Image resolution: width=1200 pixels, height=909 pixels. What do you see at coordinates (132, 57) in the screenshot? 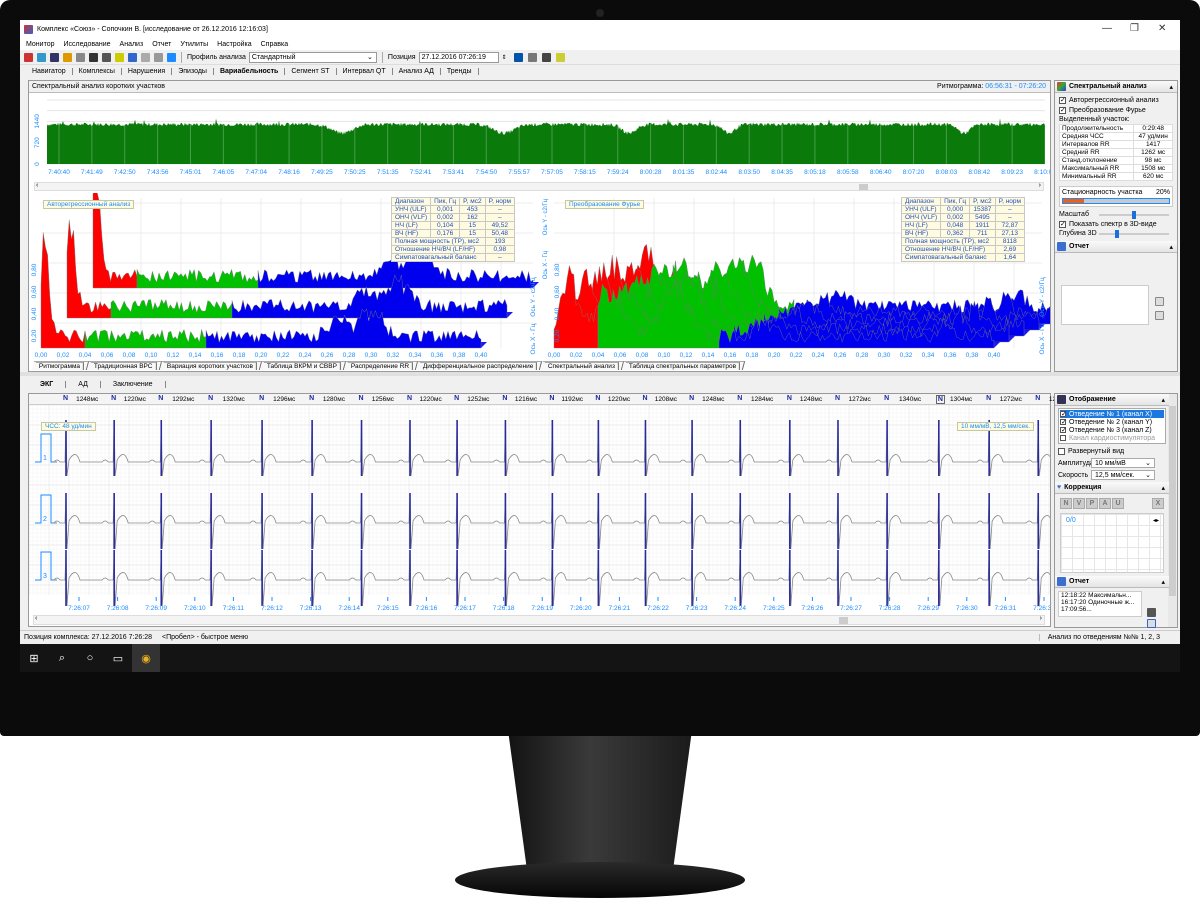
I see `info-icon` at bounding box center [132, 57].